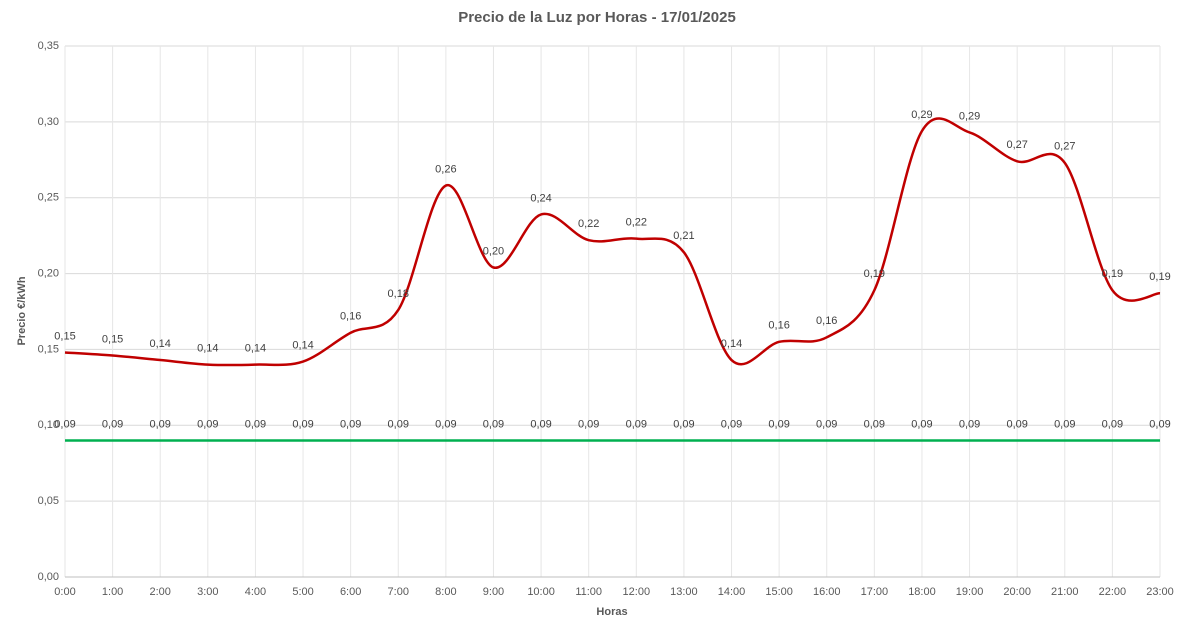  I want to click on y-tick-label: 0,15, so click(48, 349).